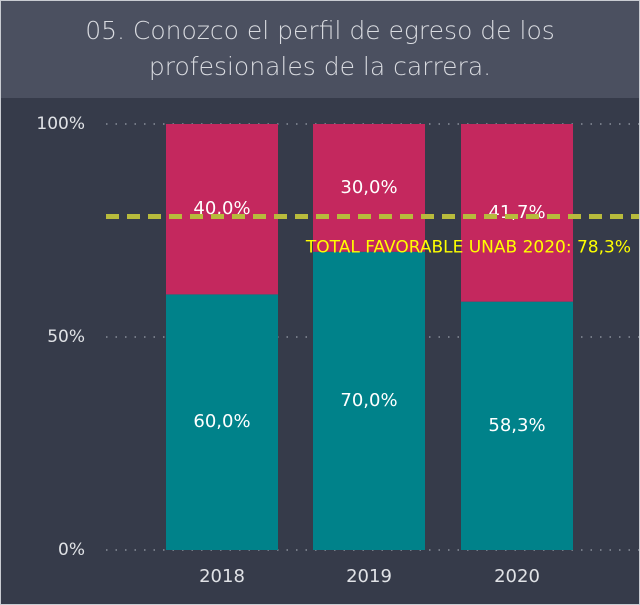  I want to click on y-tick-label: 50%, so click(66, 337).